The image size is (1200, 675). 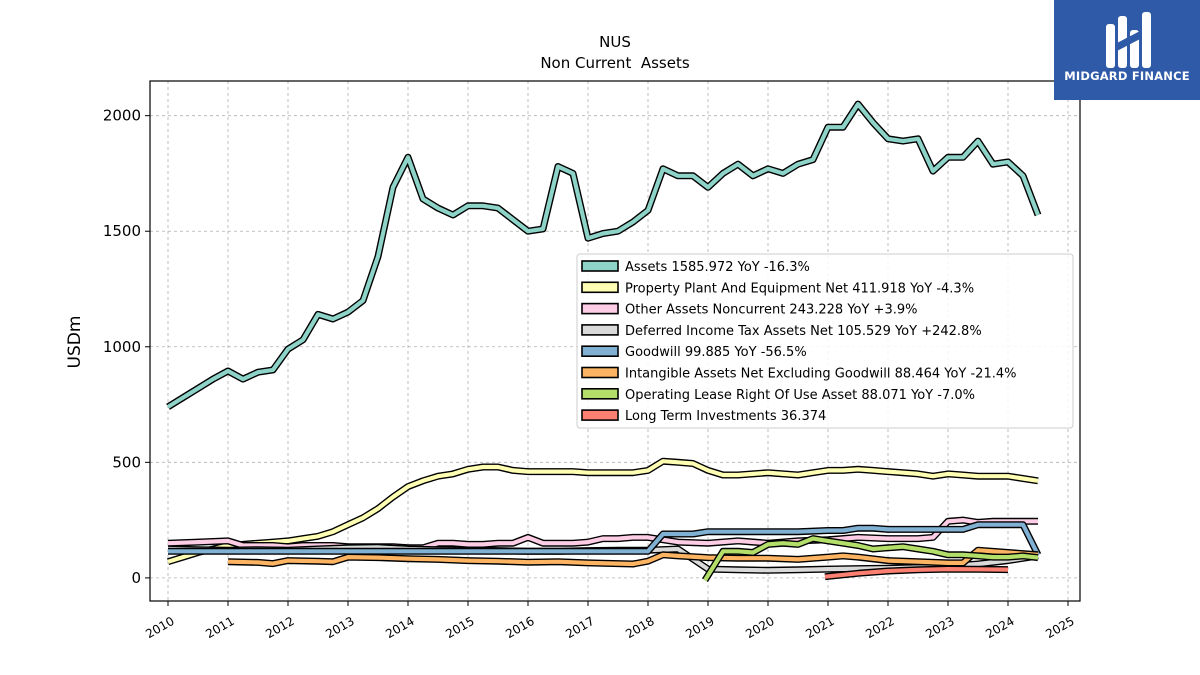 I want to click on y-axis-ticks: 0 500 1000 1500 2000, so click(x=126, y=347).